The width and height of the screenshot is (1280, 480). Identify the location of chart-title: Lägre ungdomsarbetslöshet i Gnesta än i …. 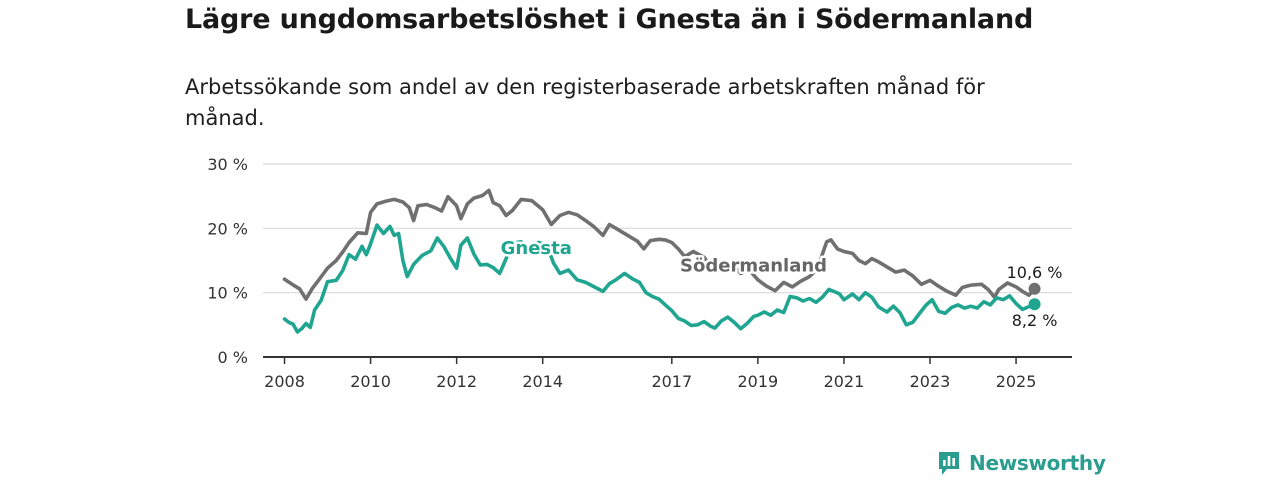
(609, 19).